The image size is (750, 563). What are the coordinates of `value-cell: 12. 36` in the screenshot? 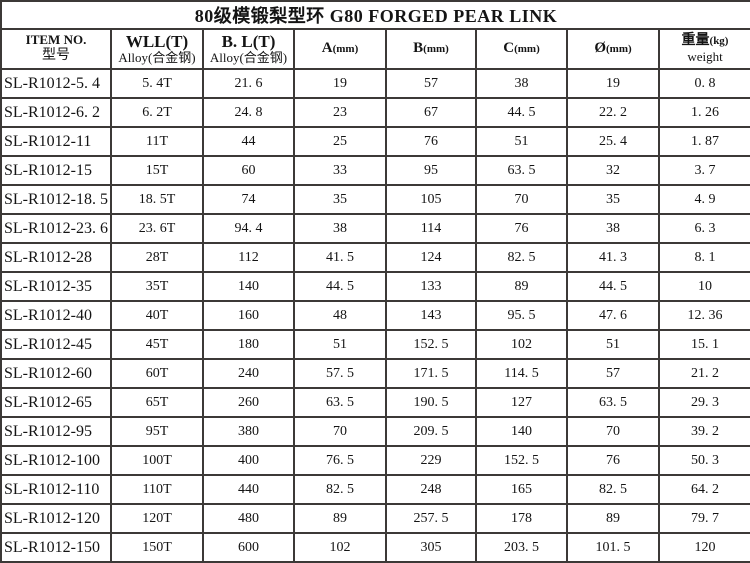 It's located at (703, 315).